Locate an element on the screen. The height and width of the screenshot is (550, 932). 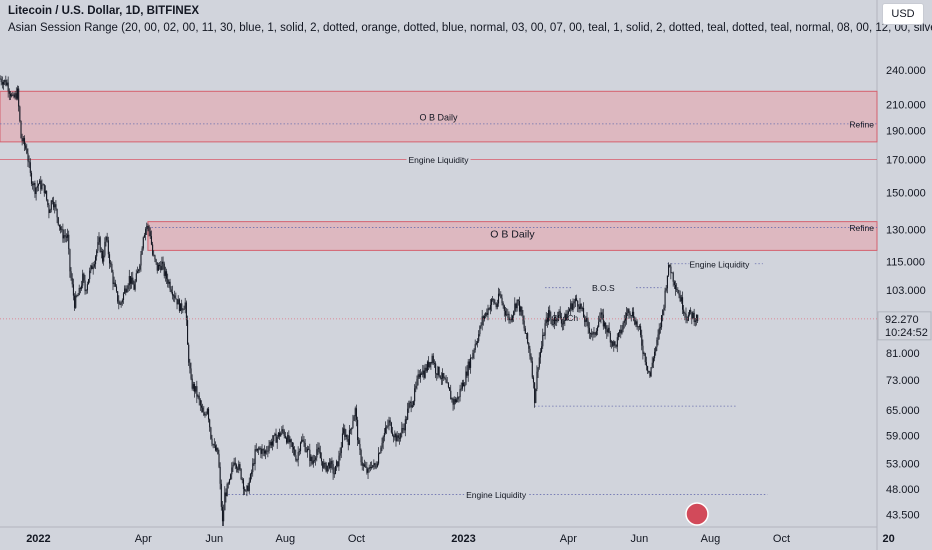
ob-zone-label-0: O B Daily is located at coordinates (438, 117).